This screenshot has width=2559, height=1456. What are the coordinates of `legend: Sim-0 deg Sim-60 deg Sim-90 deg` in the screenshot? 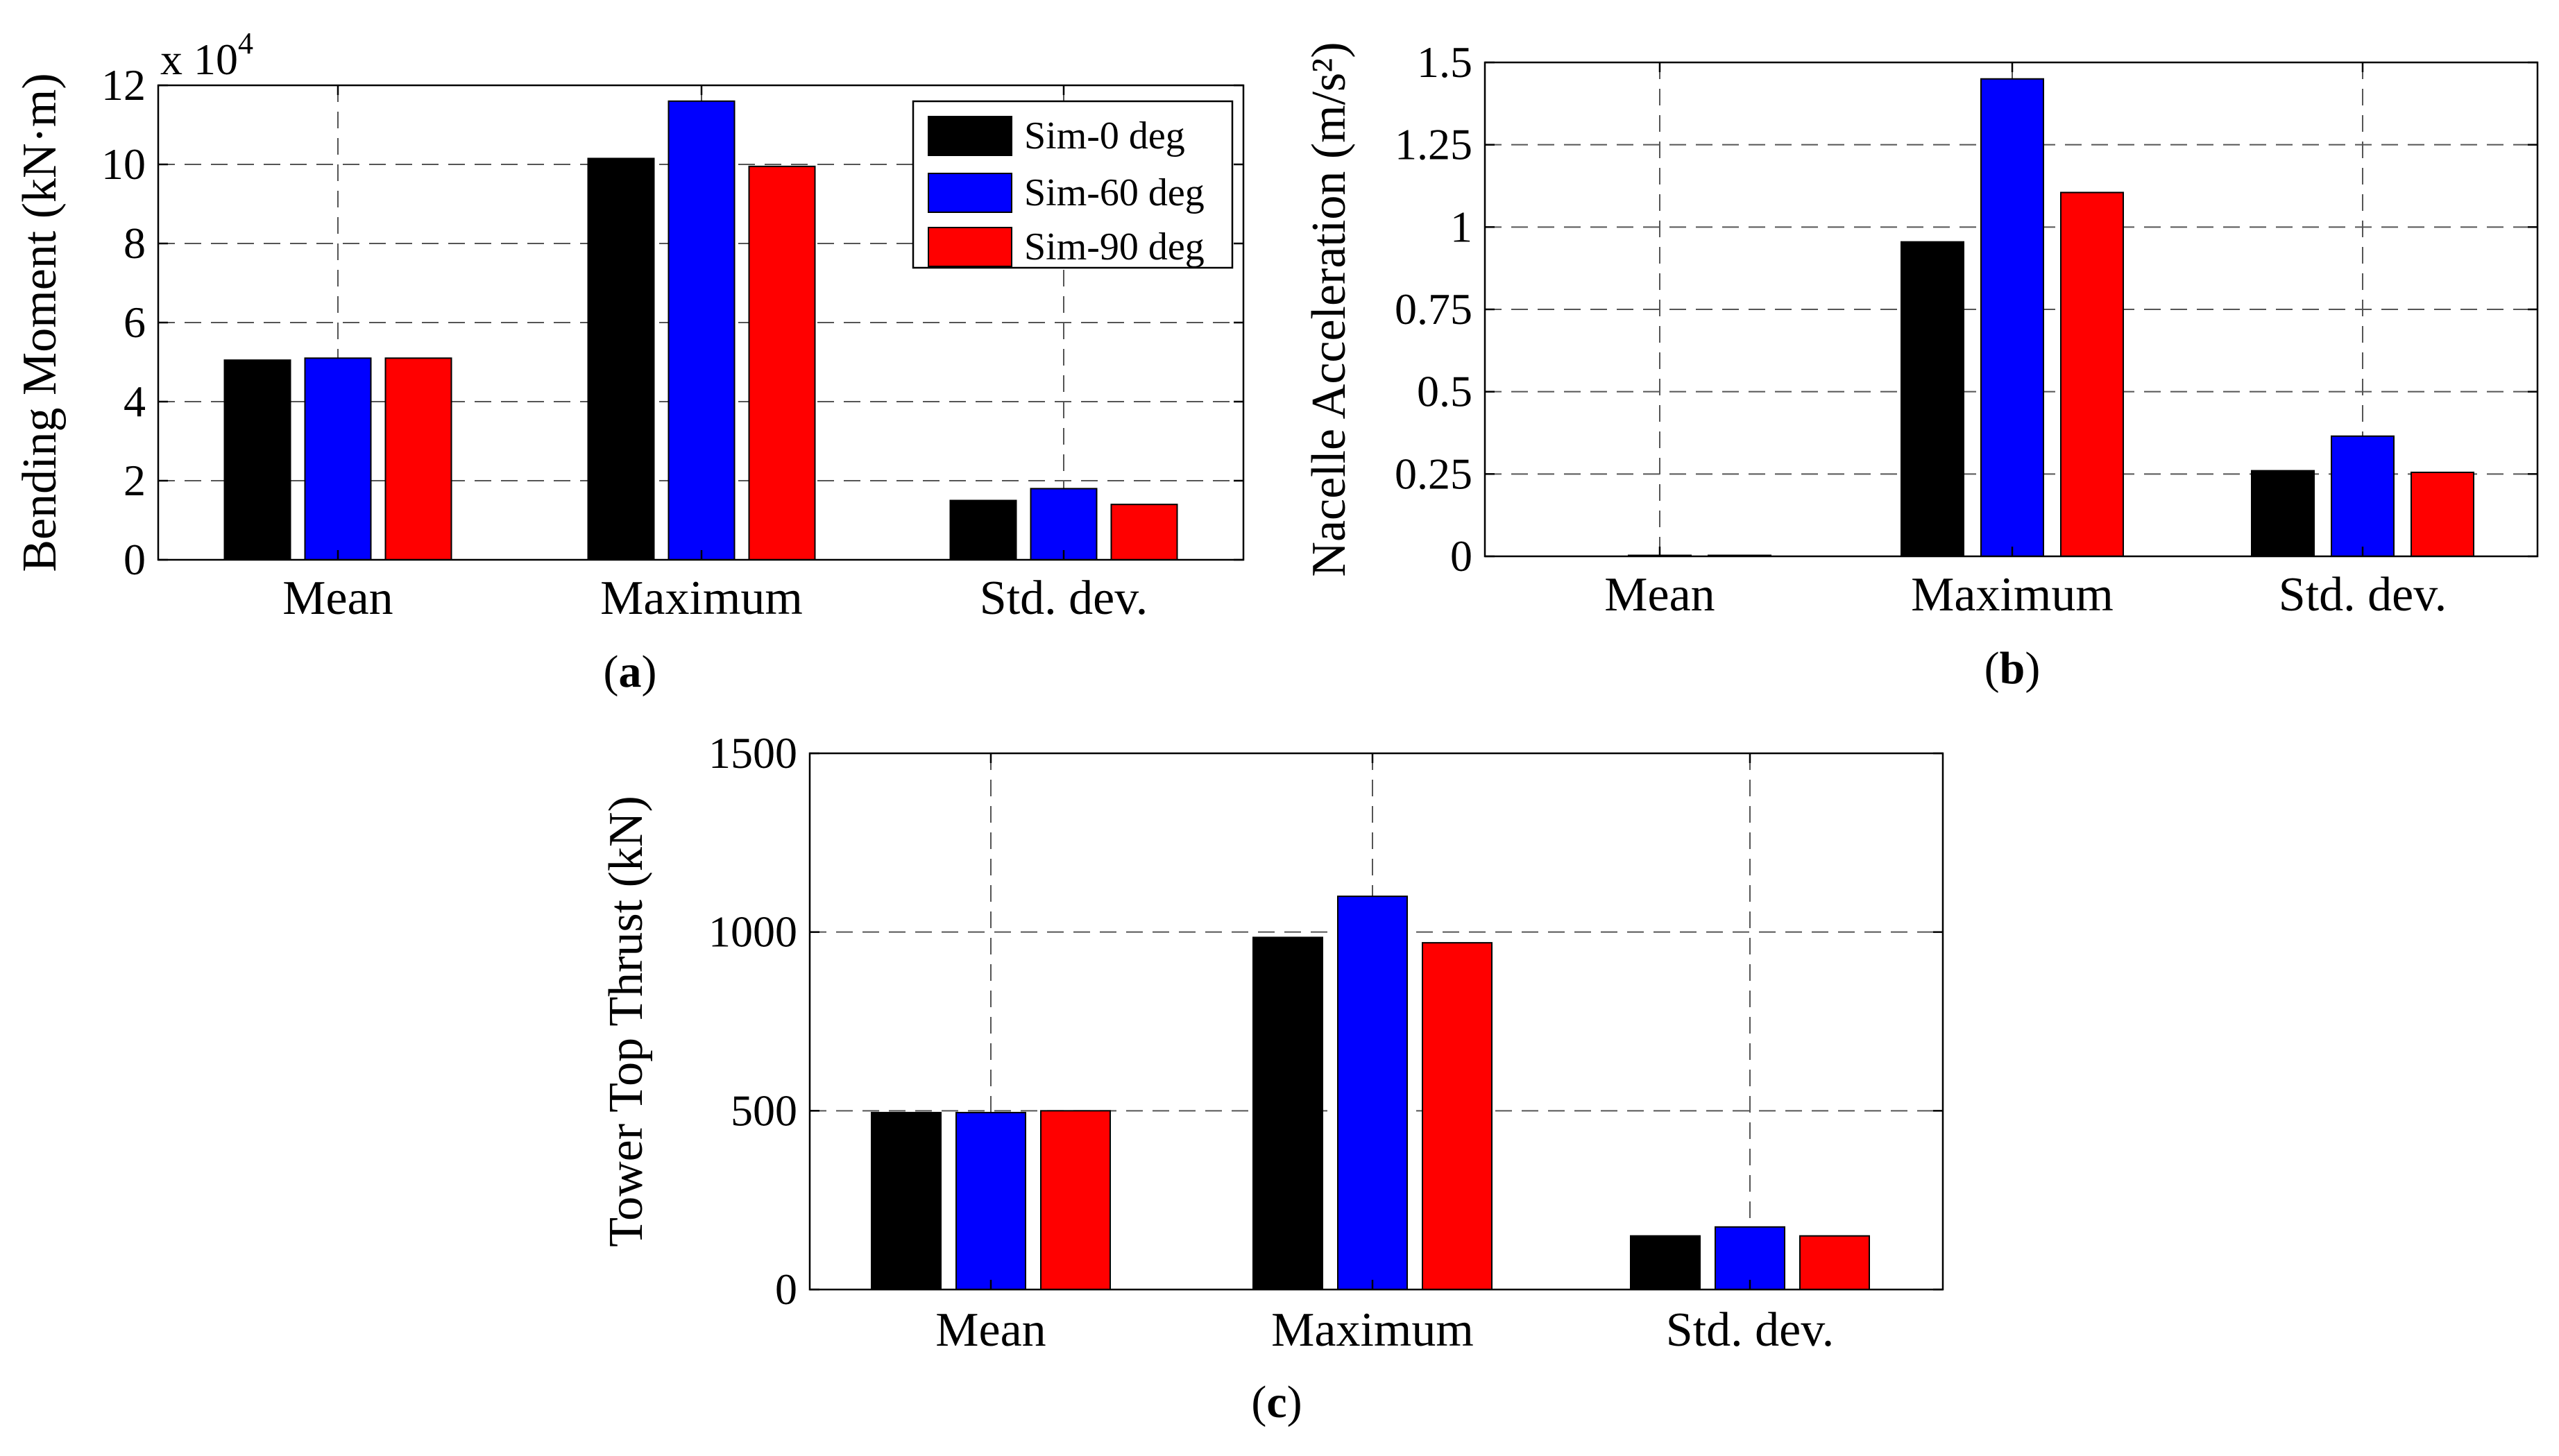 It's located at (1073, 184).